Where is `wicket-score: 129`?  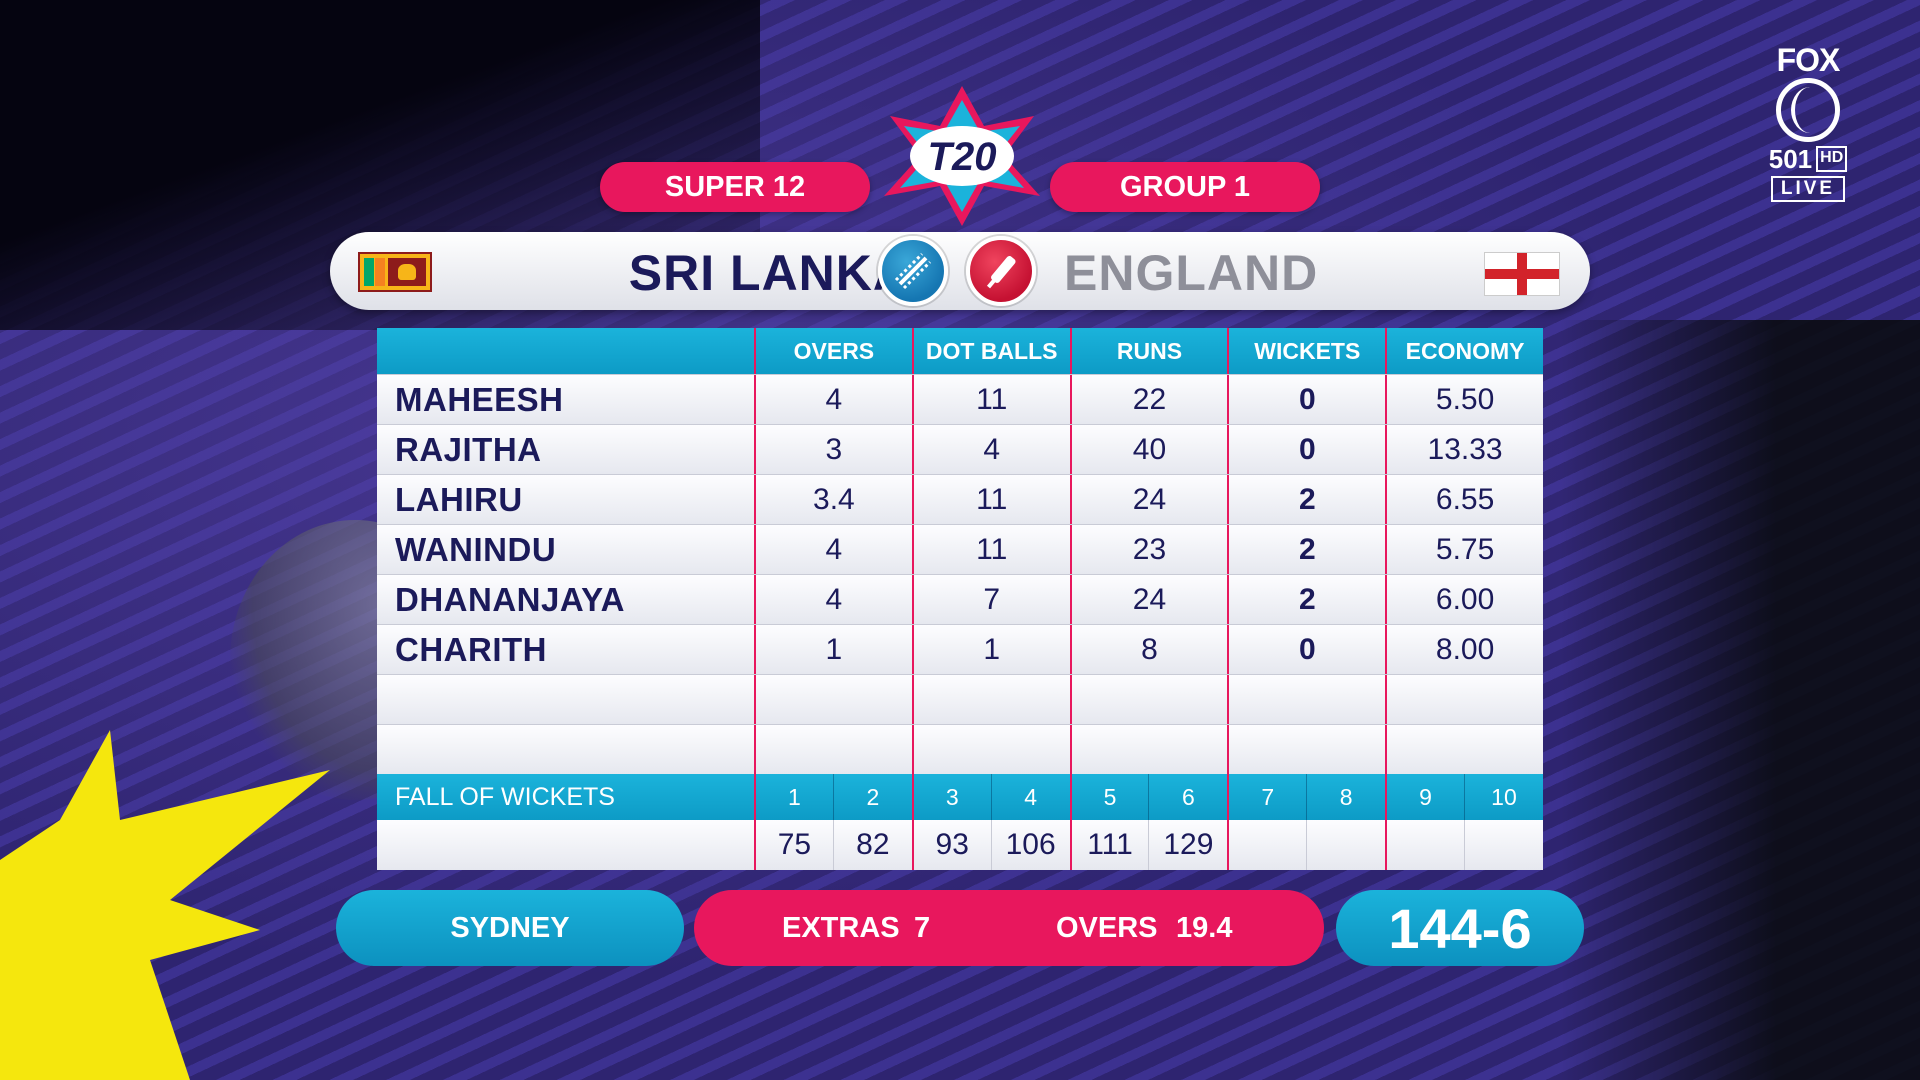
wicket-score: 129 is located at coordinates (1187, 845).